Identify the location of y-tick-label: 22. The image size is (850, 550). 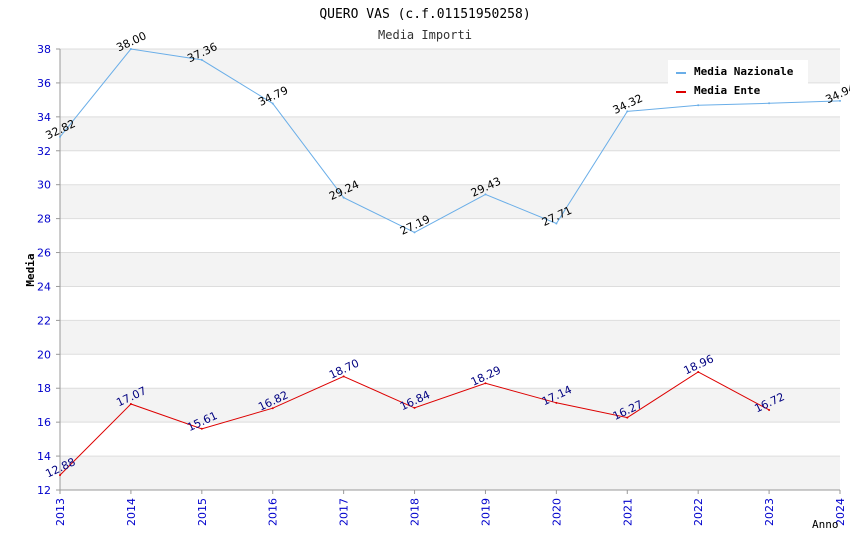
(44, 320).